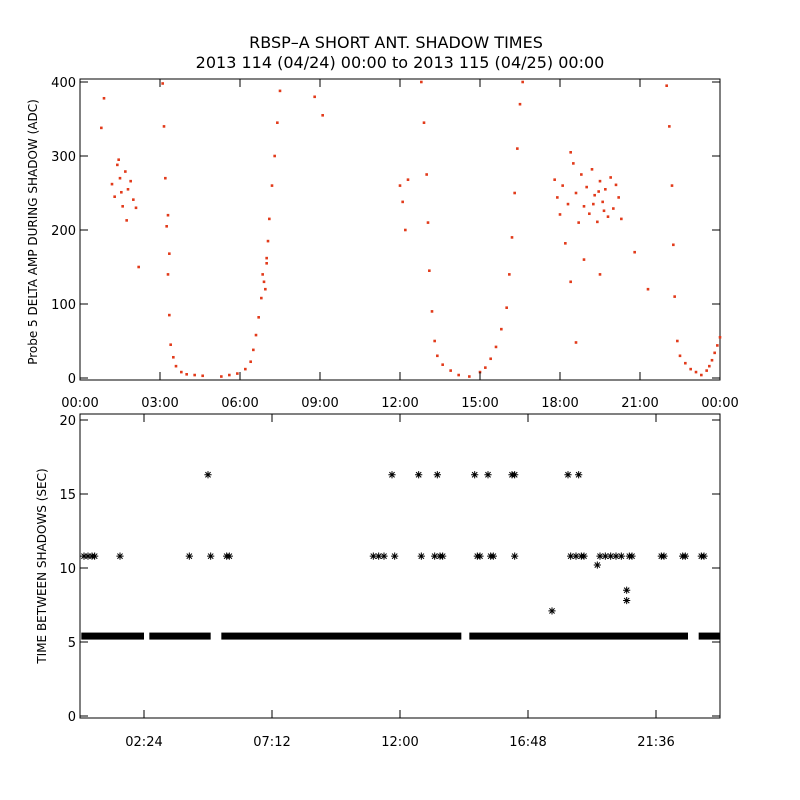 The image size is (800, 800). I want to click on bottom-baseline-band, so click(400, 636).